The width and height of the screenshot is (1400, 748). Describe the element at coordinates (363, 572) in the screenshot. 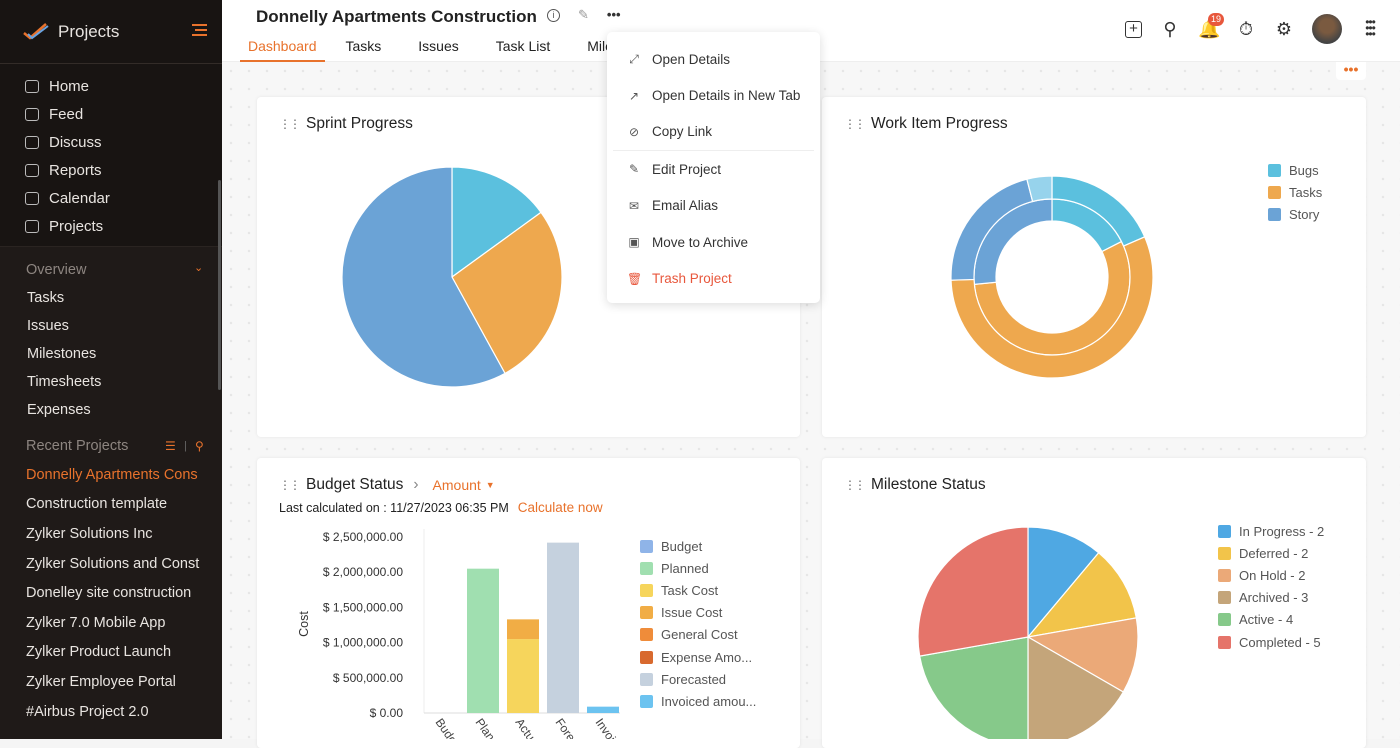

I see `y-tick-label: $ 2,000,000.00` at that location.